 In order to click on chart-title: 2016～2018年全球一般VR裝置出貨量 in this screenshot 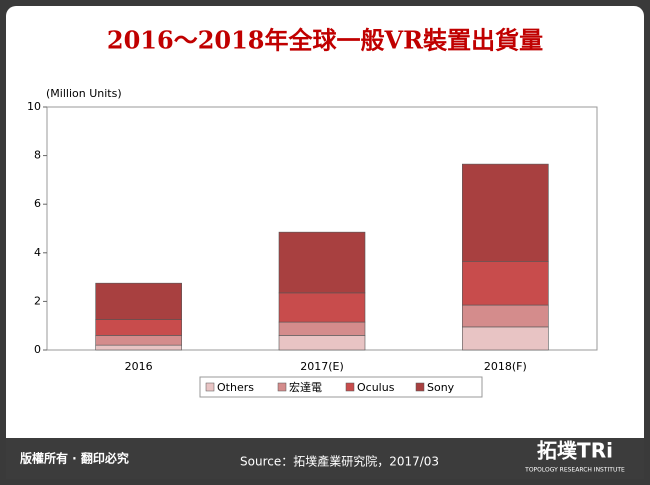, I will do `click(325, 40)`.